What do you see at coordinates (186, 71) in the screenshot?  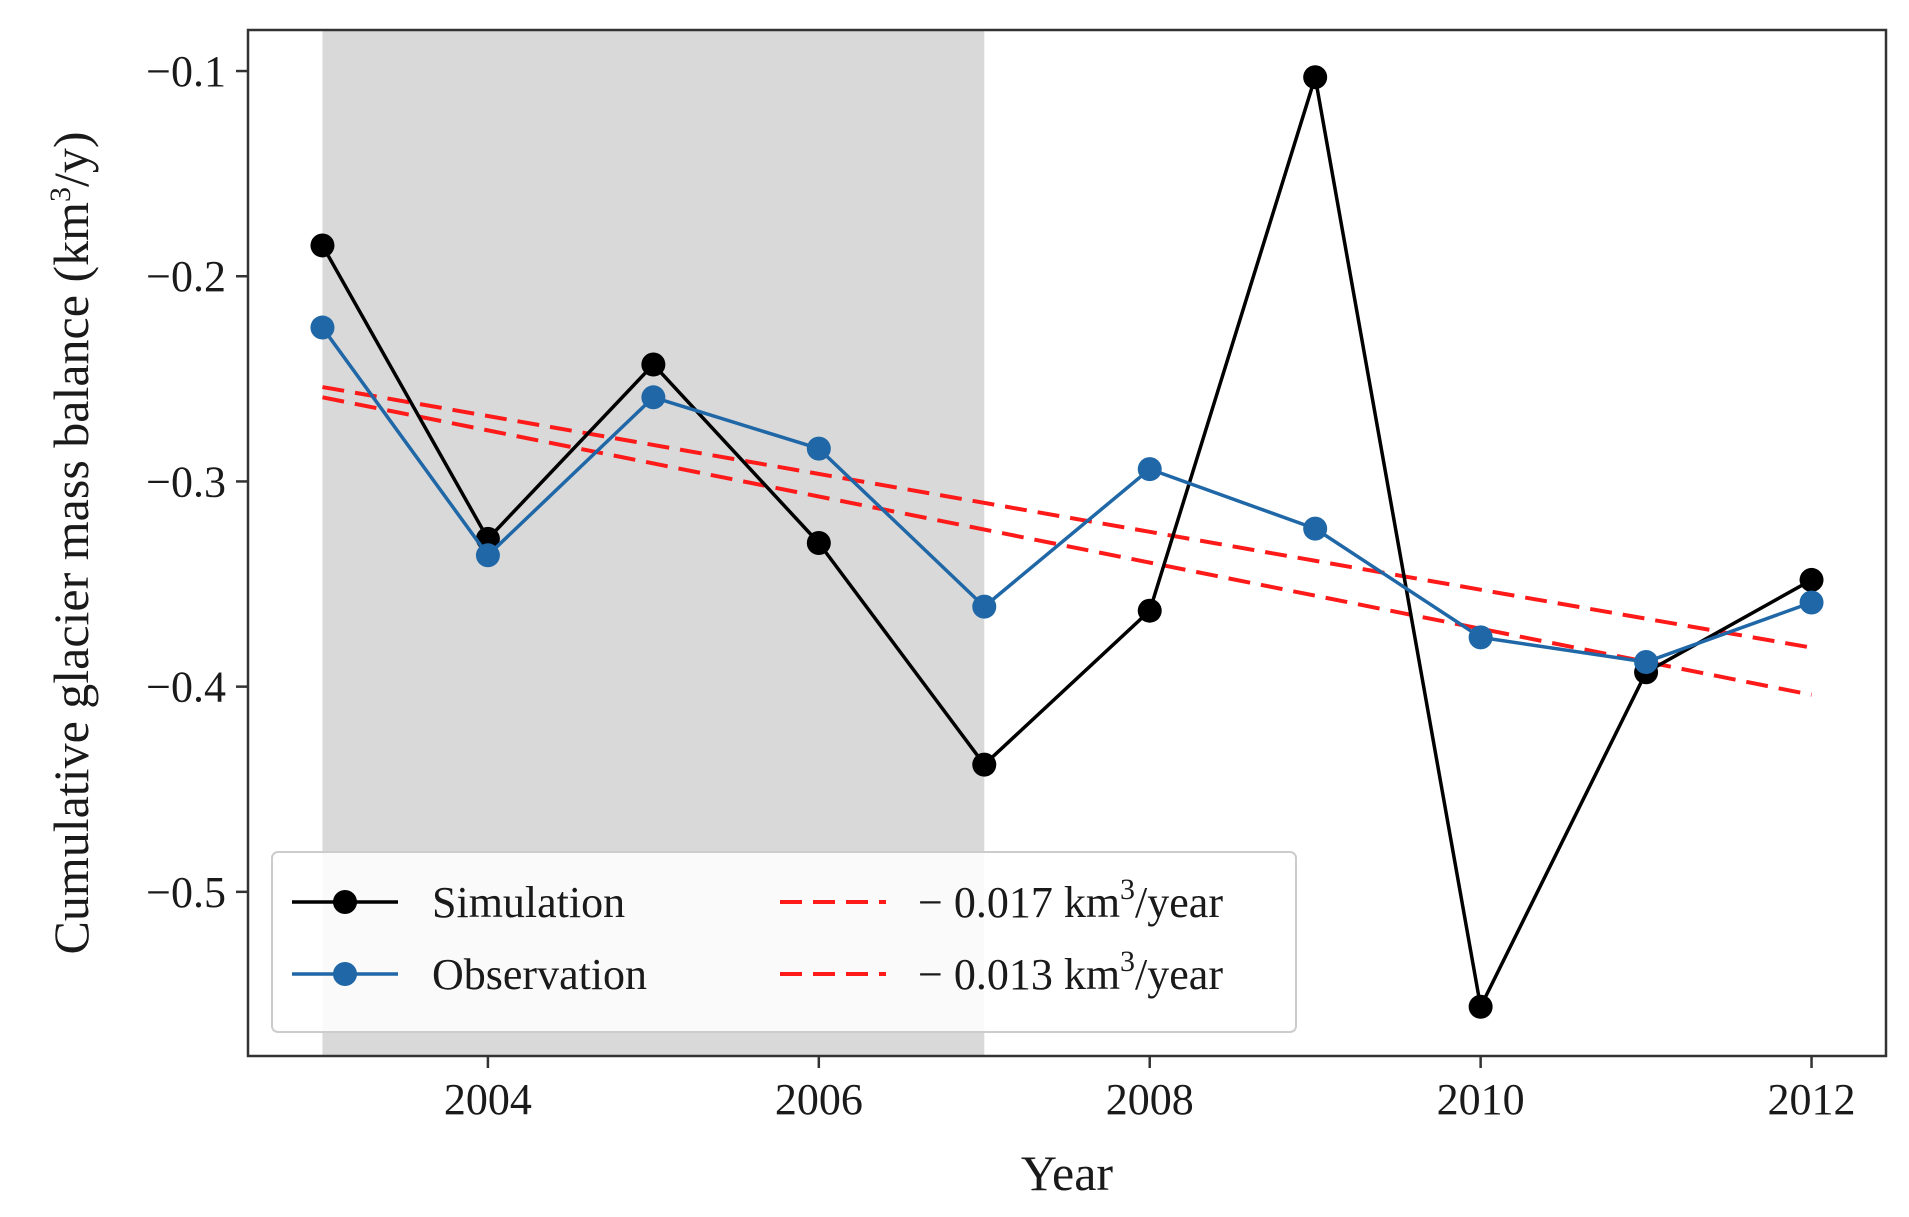 I see `y-tick-label: −0.1` at bounding box center [186, 71].